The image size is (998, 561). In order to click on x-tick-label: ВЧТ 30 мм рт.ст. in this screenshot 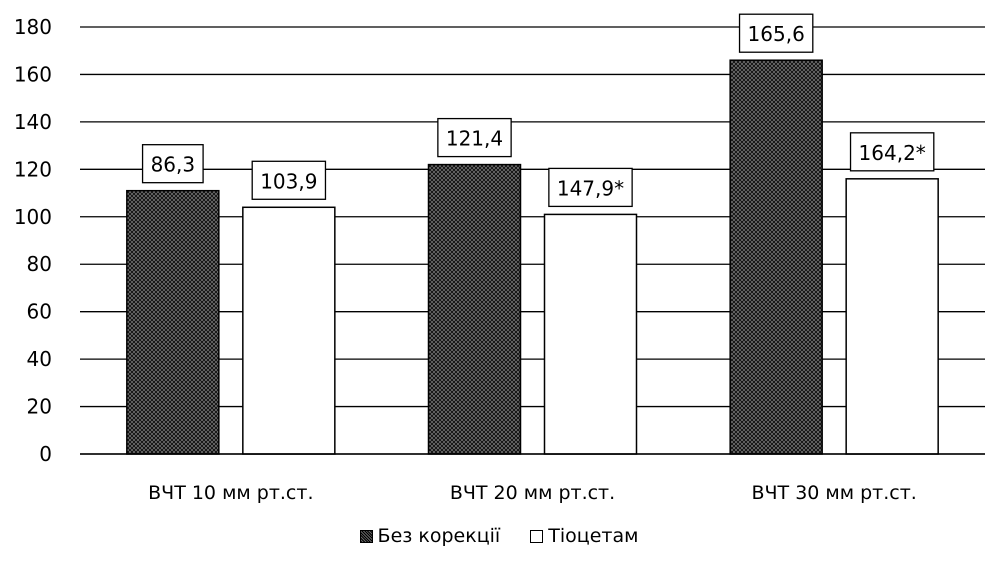, I will do `click(833, 493)`.